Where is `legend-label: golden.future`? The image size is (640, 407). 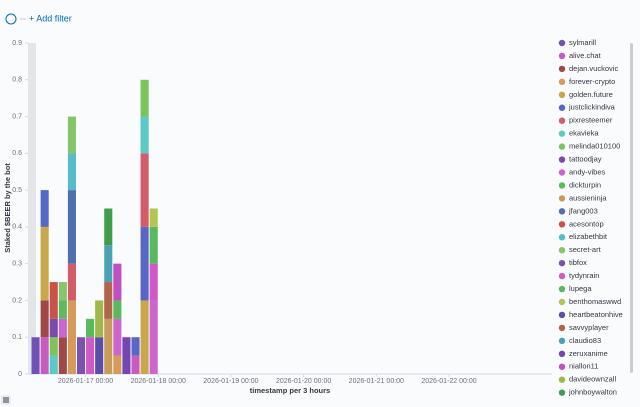 legend-label: golden.future is located at coordinates (591, 94).